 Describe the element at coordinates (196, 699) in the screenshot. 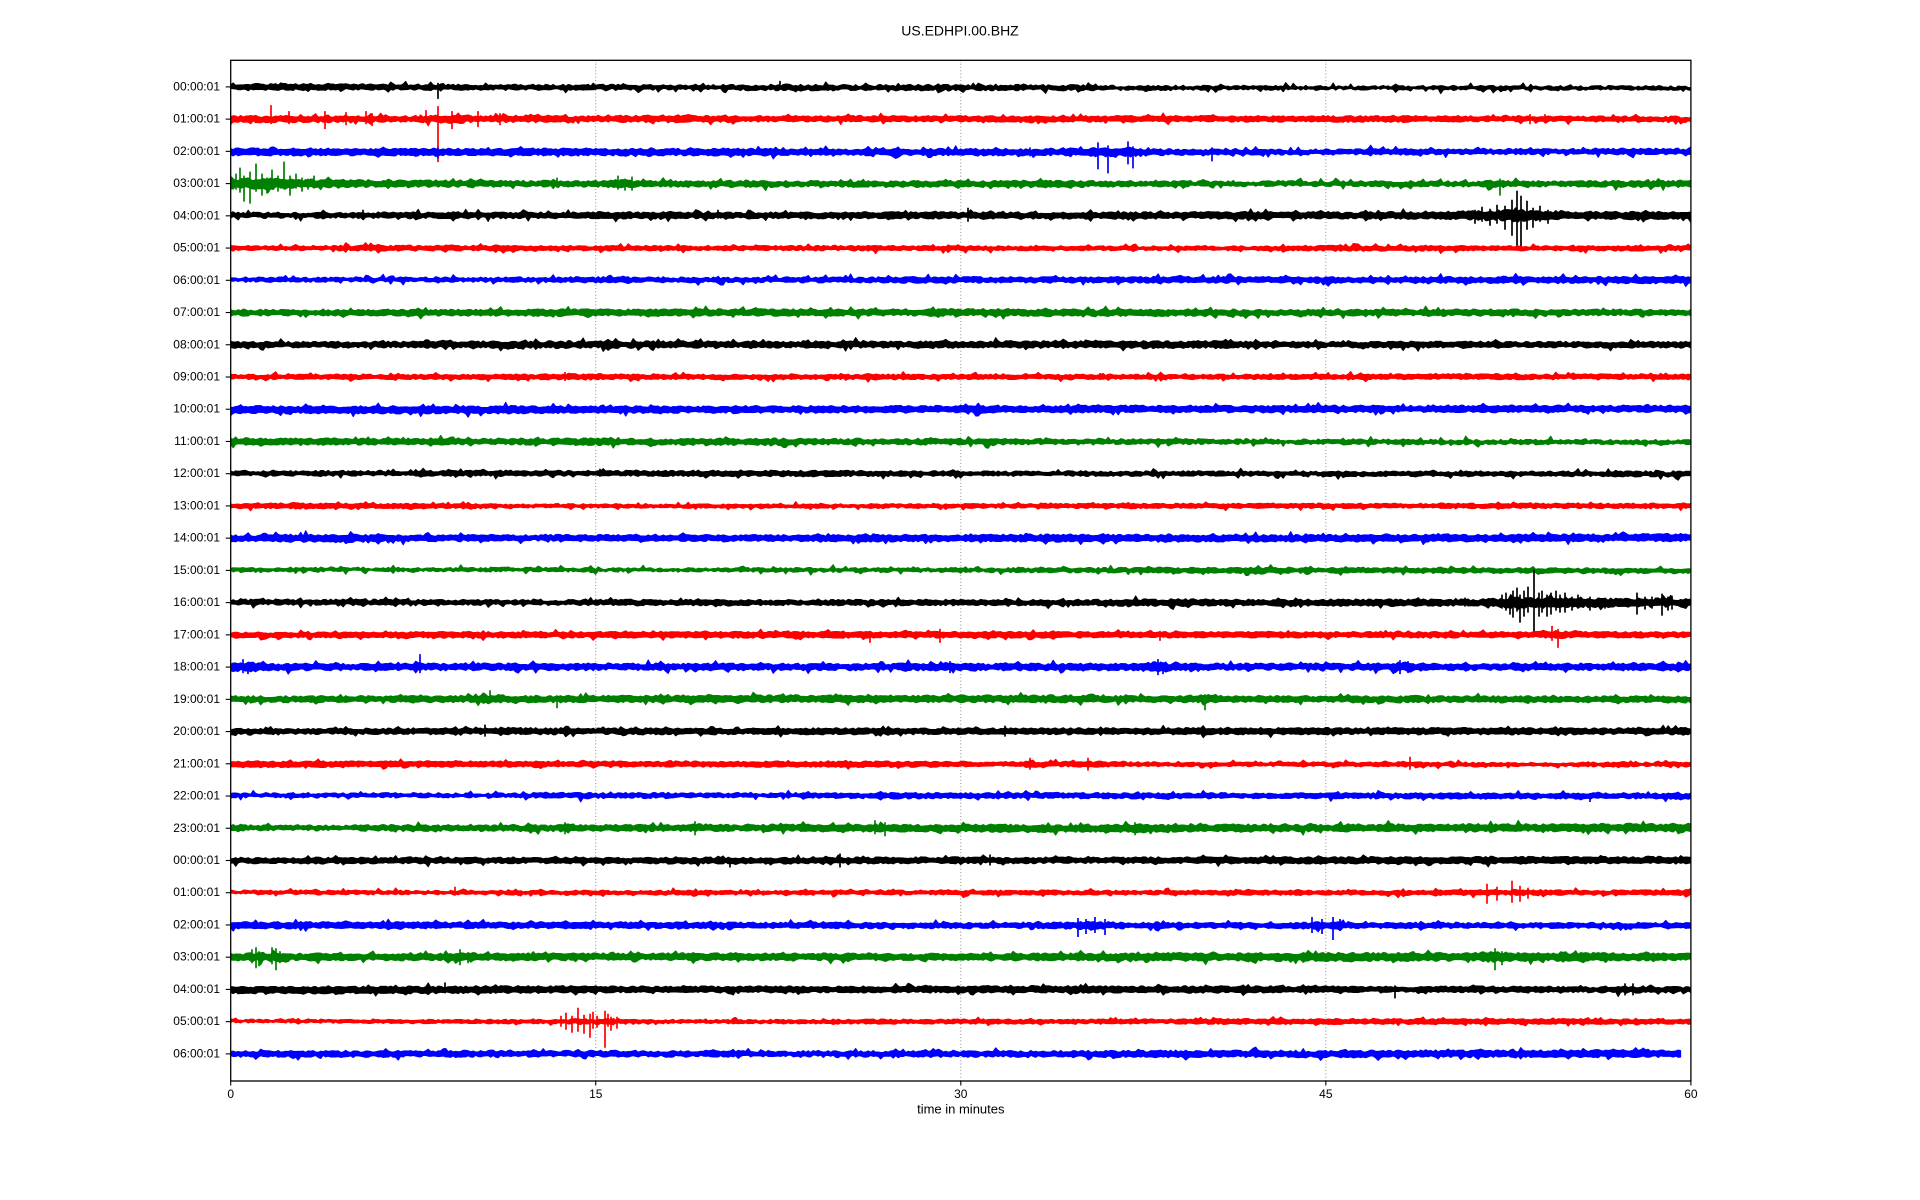

I see `svg-text: 19:00:01` at that location.